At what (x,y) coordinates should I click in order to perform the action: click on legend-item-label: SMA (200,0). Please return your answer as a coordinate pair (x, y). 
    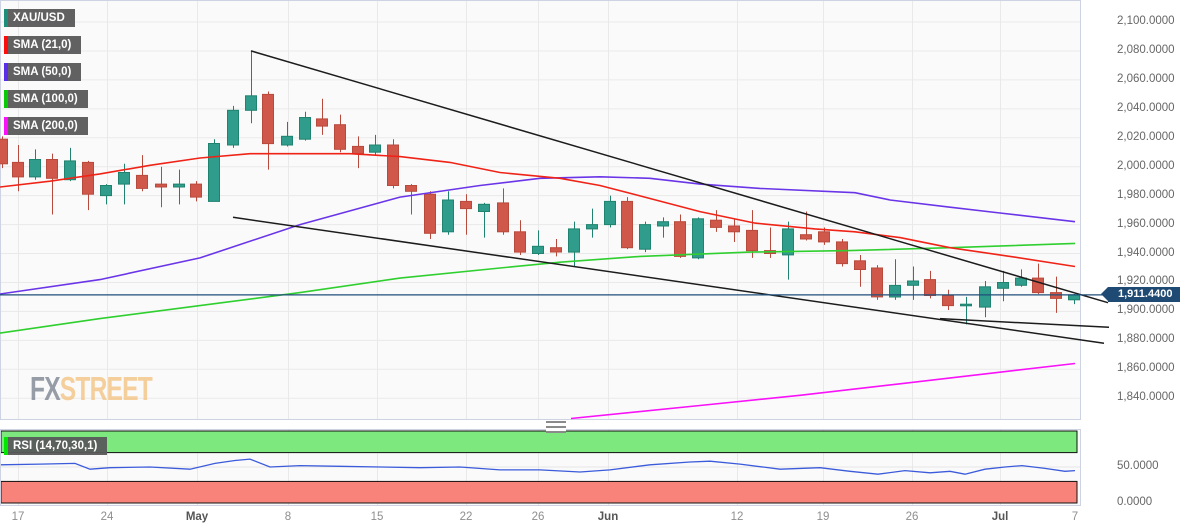
    Looking at the image, I should click on (45, 126).